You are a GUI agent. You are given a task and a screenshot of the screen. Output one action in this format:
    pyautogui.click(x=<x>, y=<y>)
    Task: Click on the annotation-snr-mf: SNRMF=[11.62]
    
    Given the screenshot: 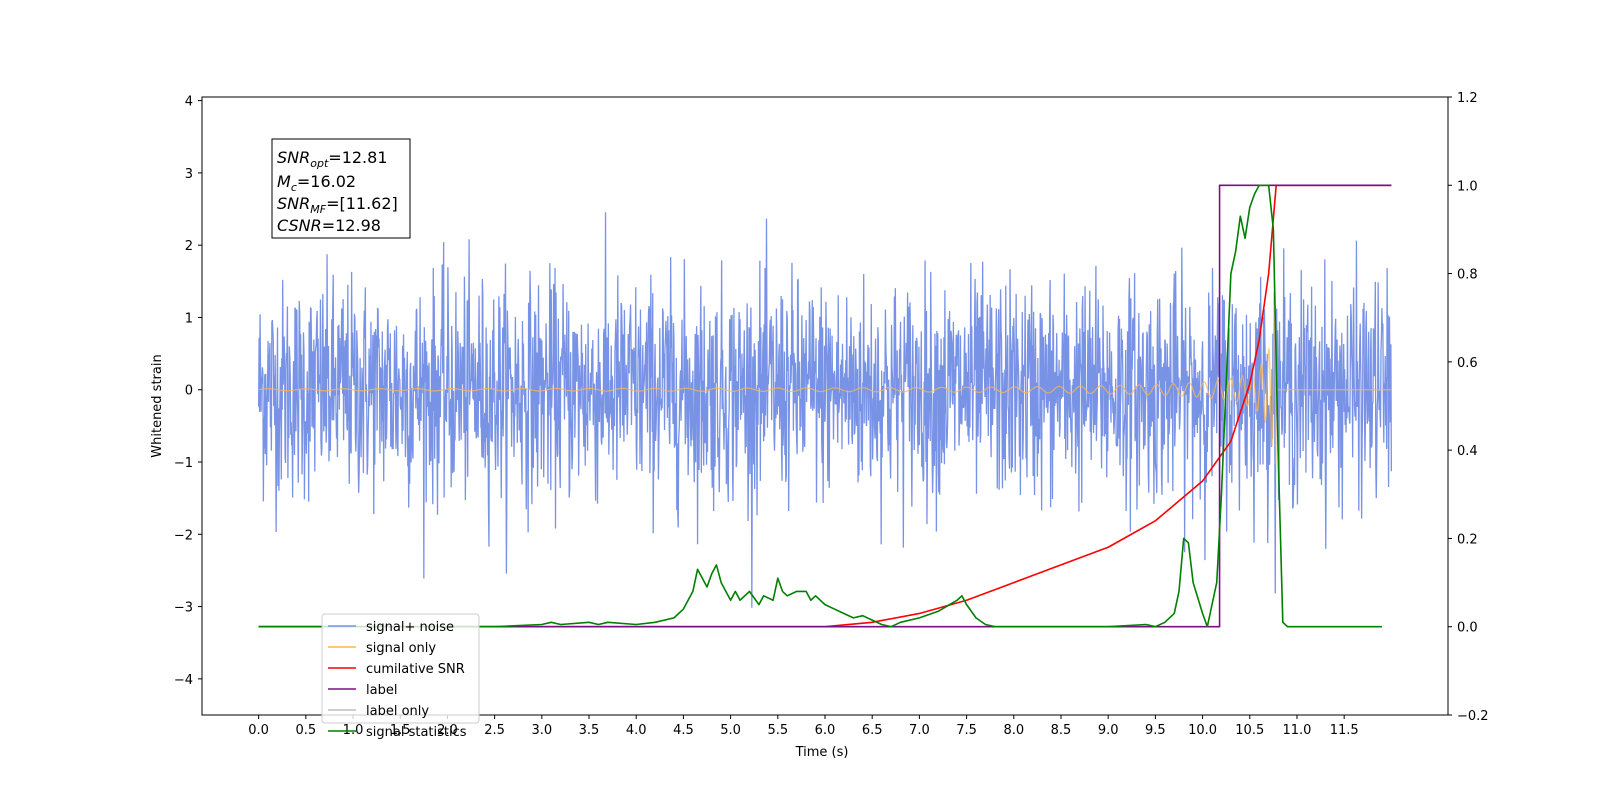 What is the action you would take?
    pyautogui.click(x=337, y=205)
    